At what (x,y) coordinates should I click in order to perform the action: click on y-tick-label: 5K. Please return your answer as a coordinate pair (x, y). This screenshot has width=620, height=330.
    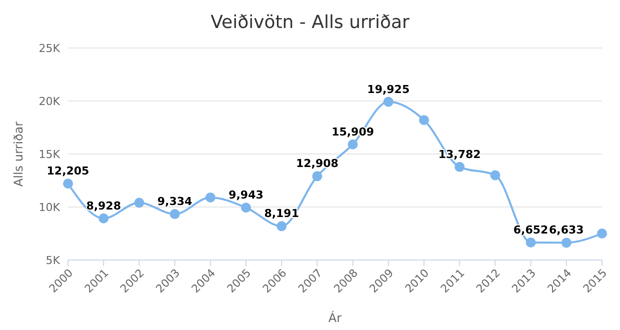
    Looking at the image, I should click on (53, 260).